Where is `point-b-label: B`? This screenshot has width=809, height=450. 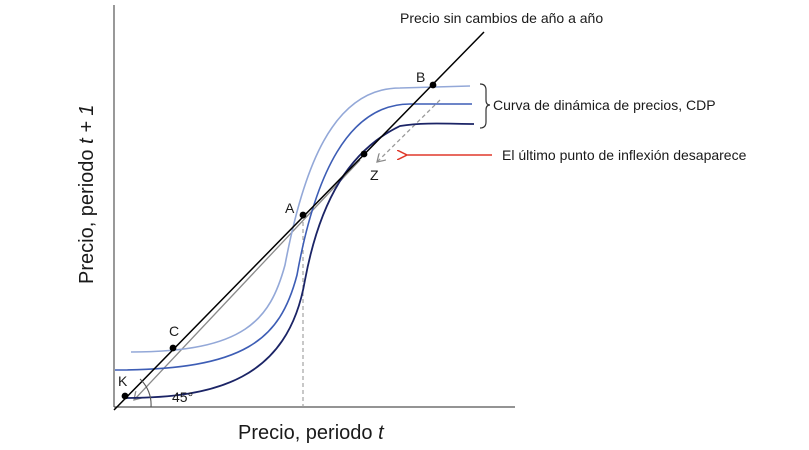
point-b-label: B is located at coordinates (420, 77).